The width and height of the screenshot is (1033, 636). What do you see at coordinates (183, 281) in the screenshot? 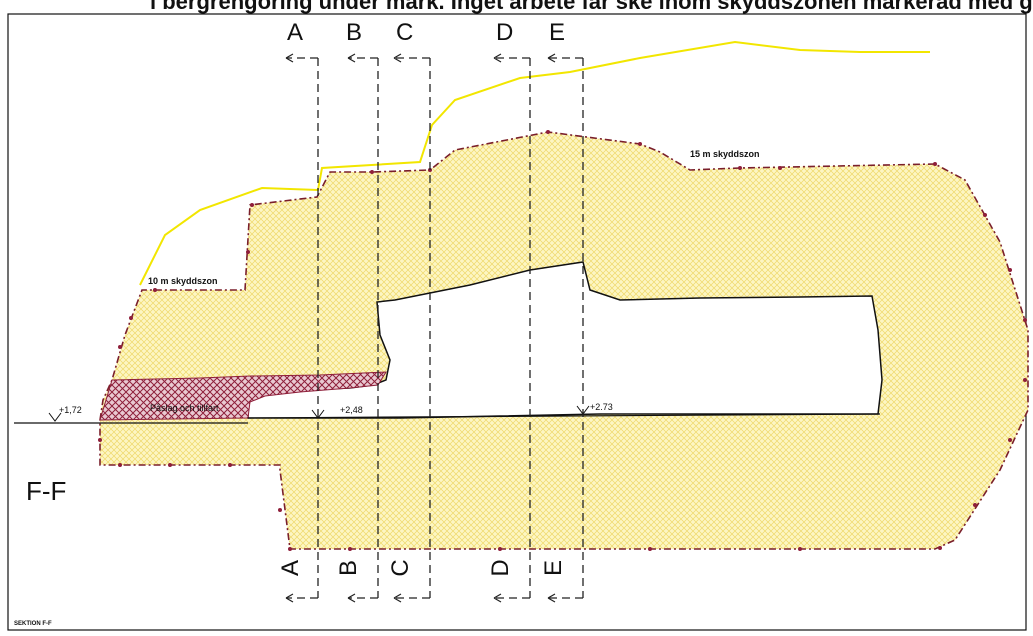
I see `zone-10m-label: 10 m skyddszon` at bounding box center [183, 281].